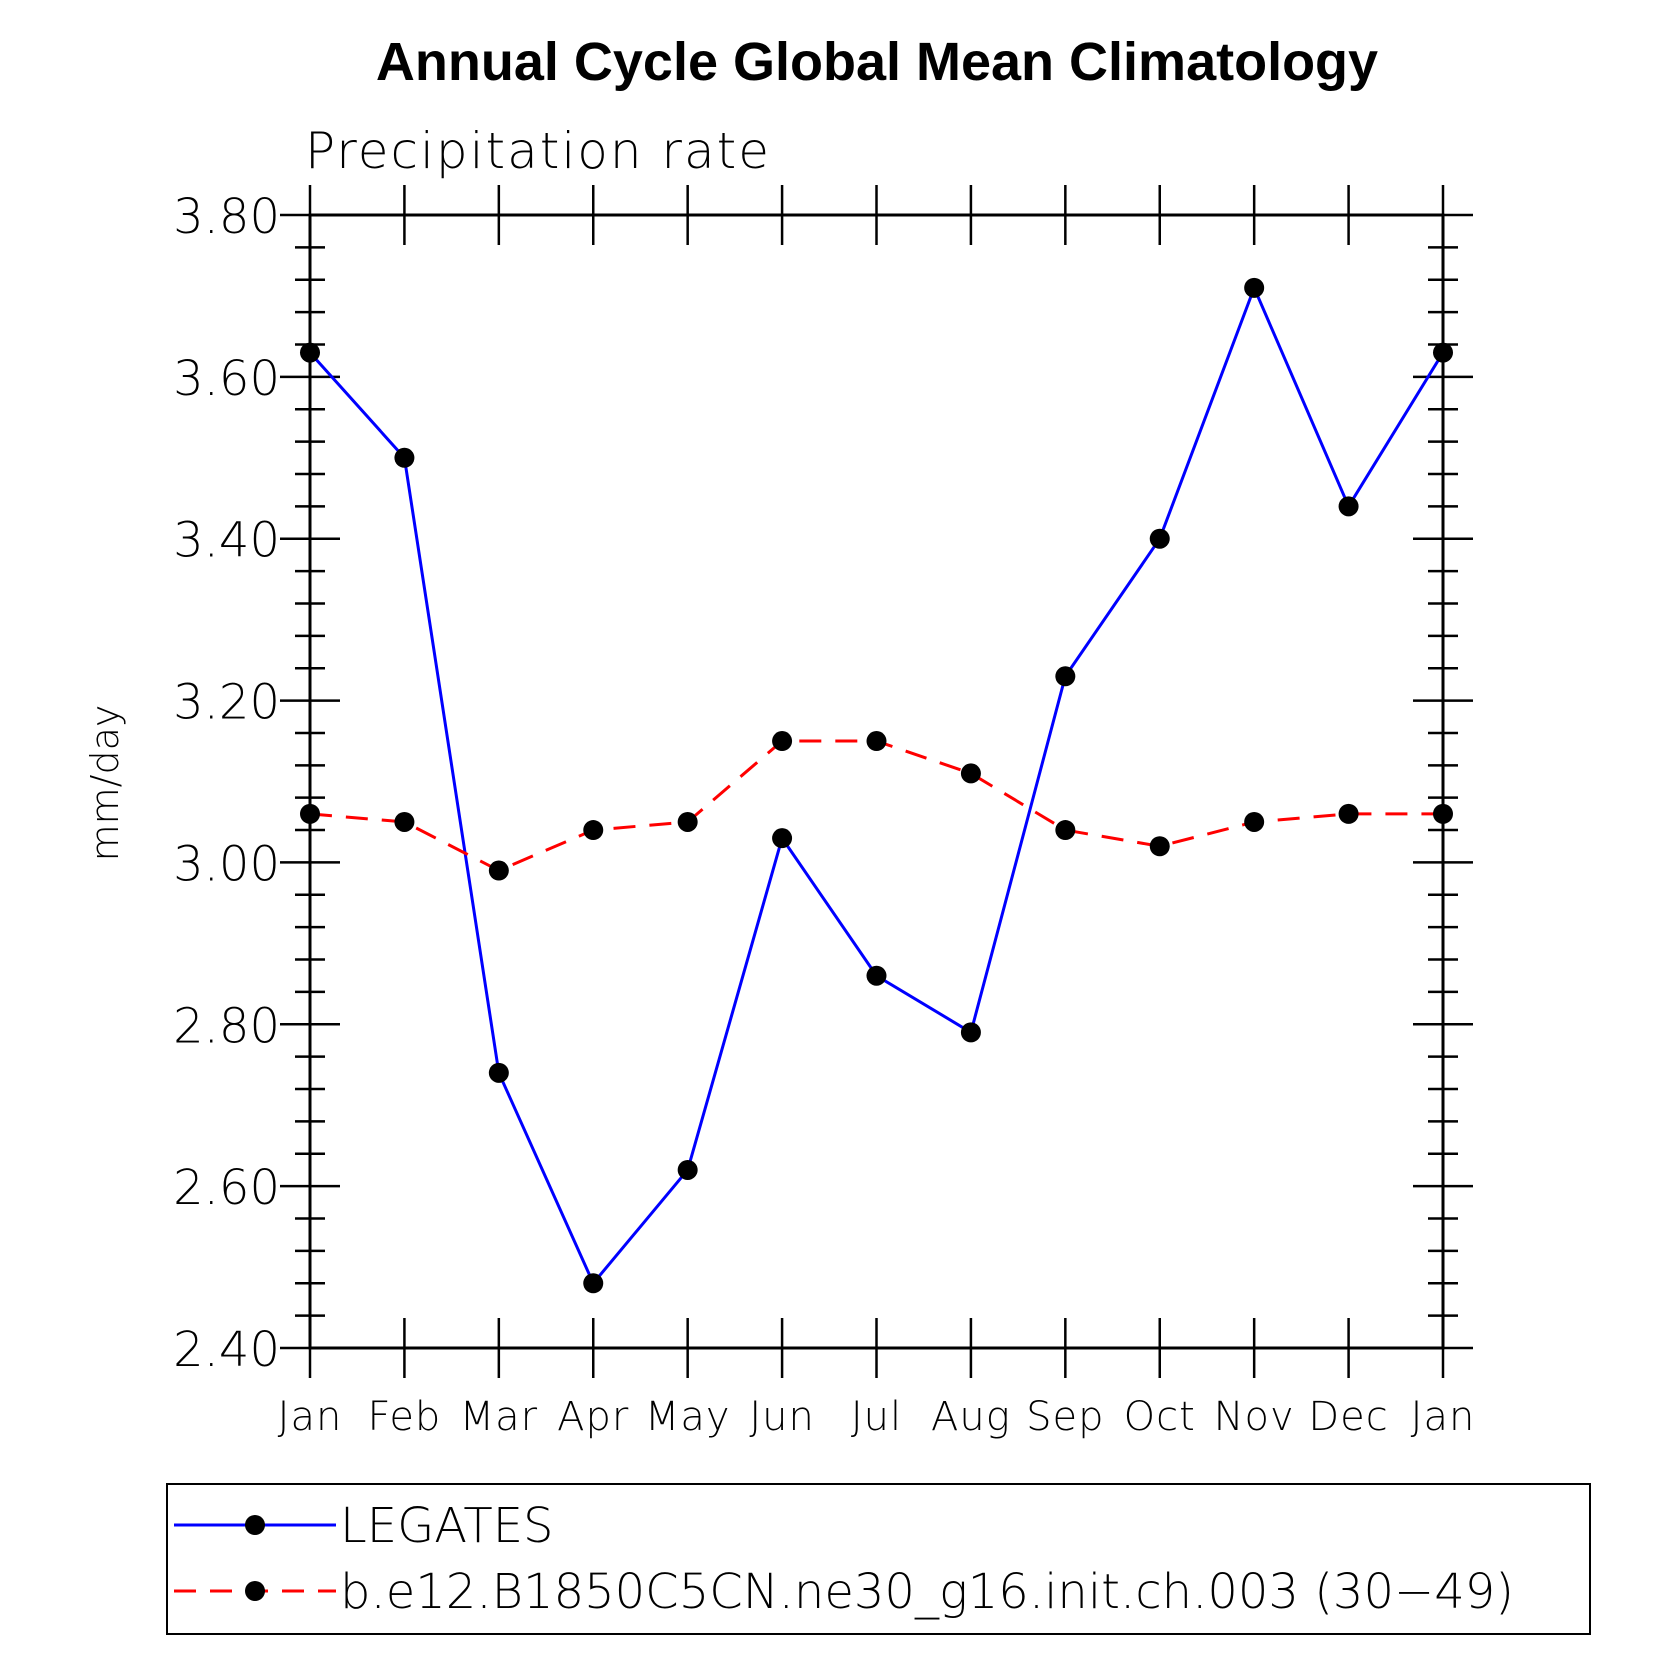 This screenshot has height=1663, width=1663. Describe the element at coordinates (226, 864) in the screenshot. I see `y-tick-label: 3.00` at that location.